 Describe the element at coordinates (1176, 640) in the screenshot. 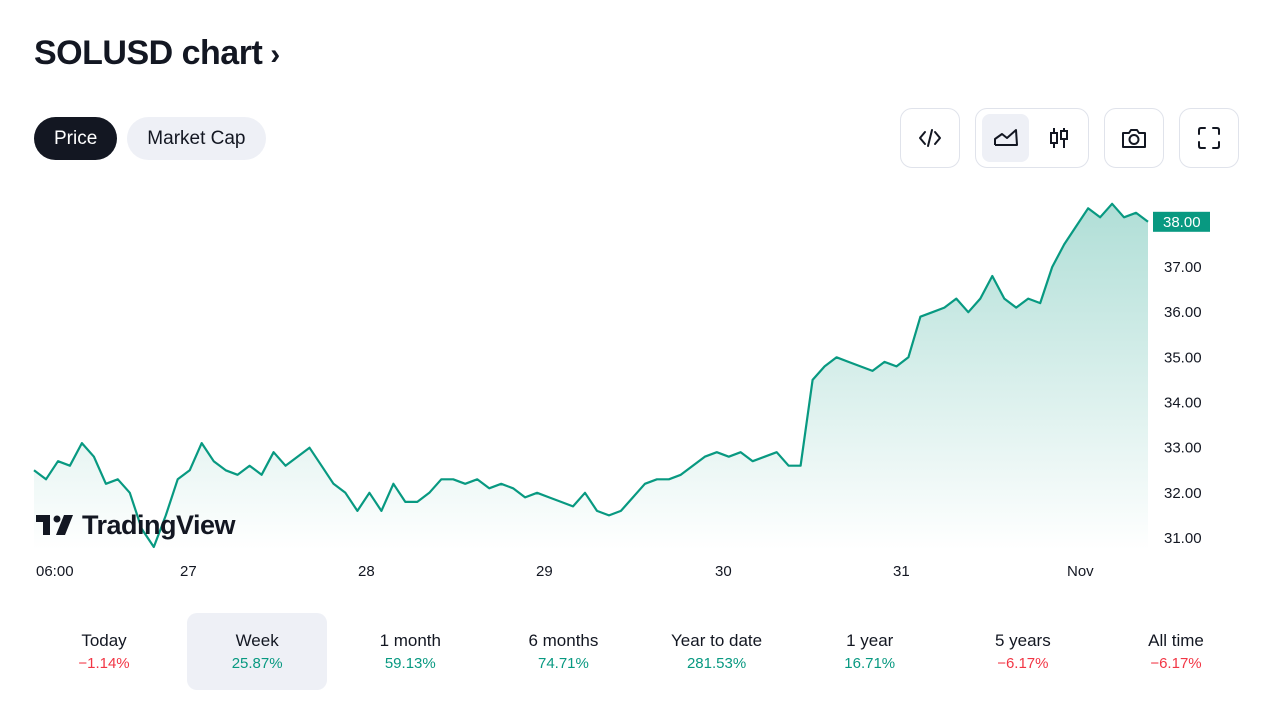

I see `range-label: All time` at that location.